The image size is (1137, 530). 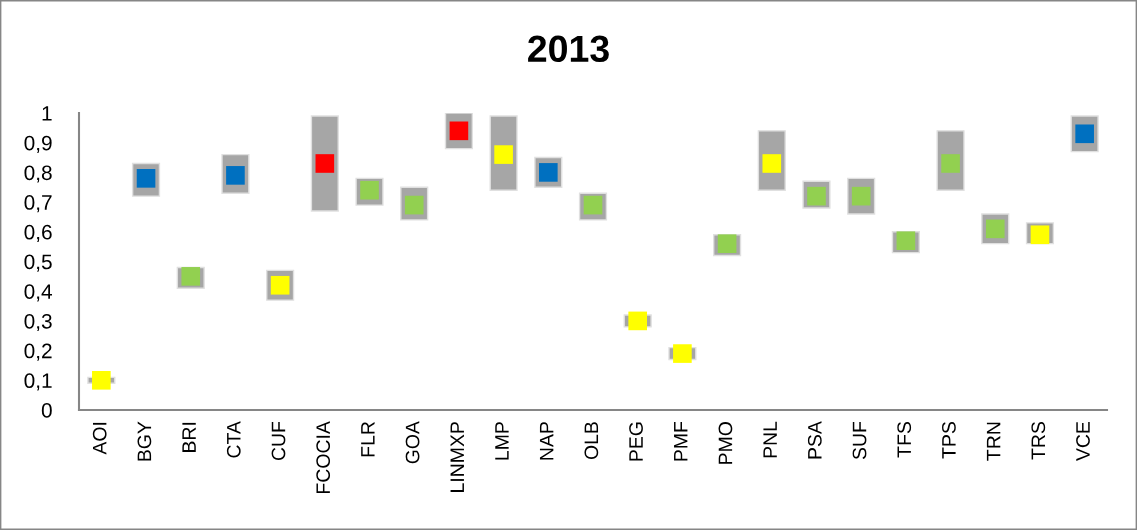 What do you see at coordinates (681, 441) in the screenshot?
I see `x-tick-label: PMF` at bounding box center [681, 441].